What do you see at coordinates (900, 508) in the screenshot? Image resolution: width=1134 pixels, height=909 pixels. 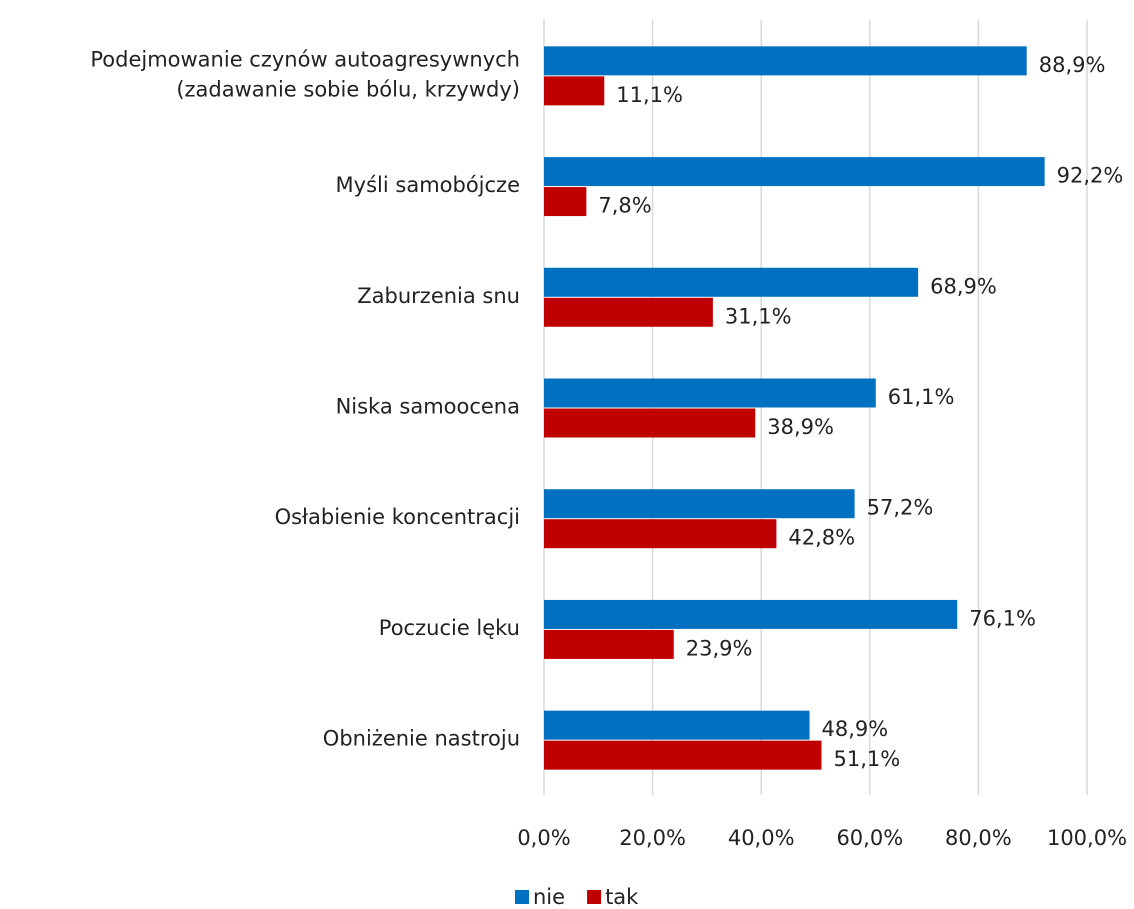 I see `value-label: 57,2%` at bounding box center [900, 508].